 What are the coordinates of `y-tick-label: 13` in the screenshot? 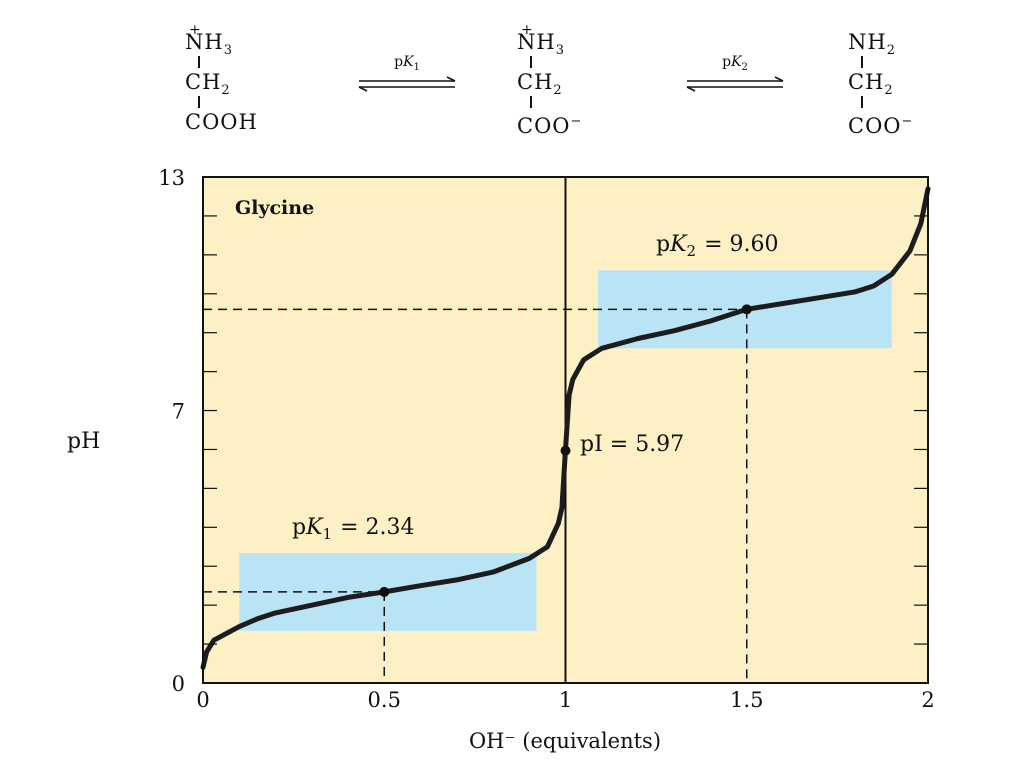 It's located at (171, 178).